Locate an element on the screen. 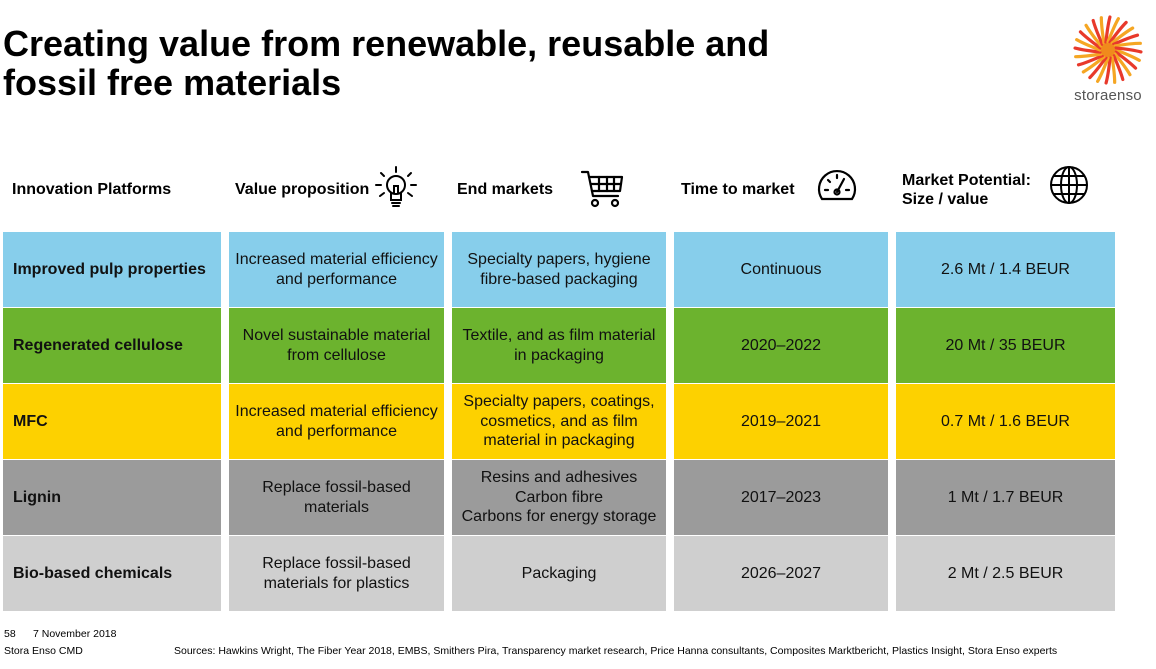 The image size is (1156, 669). speedometer-icon is located at coordinates (837, 185).